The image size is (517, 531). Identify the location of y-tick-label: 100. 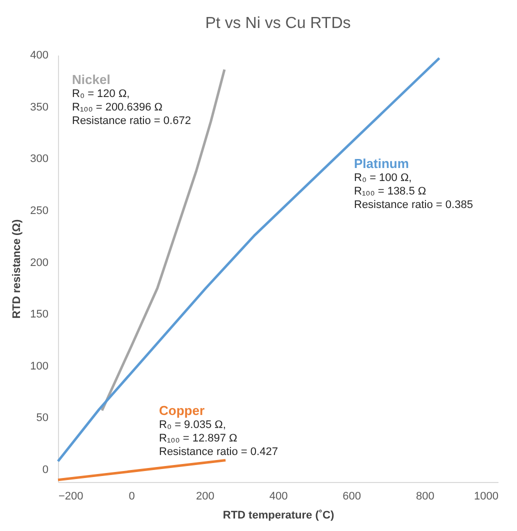
(39, 366).